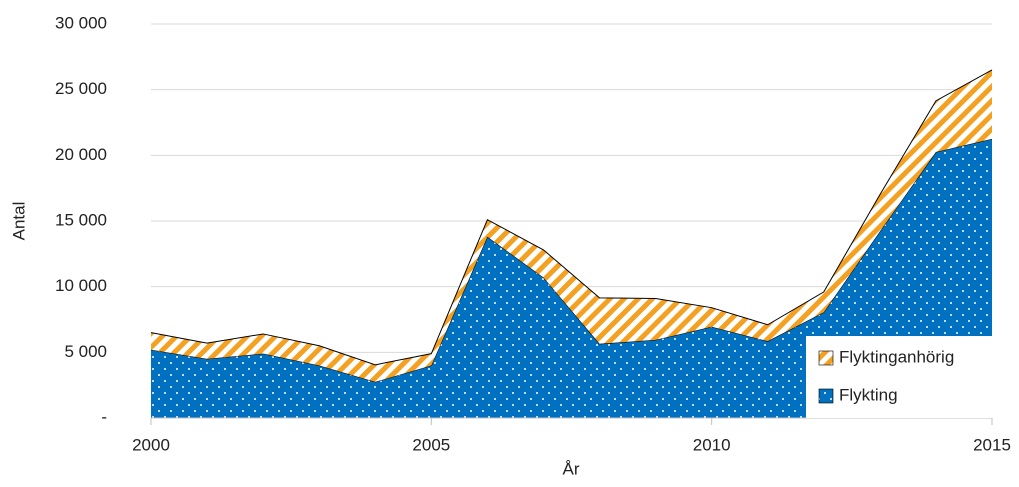 Image resolution: width=1019 pixels, height=487 pixels. I want to click on x-tick-label: 2005, so click(431, 444).